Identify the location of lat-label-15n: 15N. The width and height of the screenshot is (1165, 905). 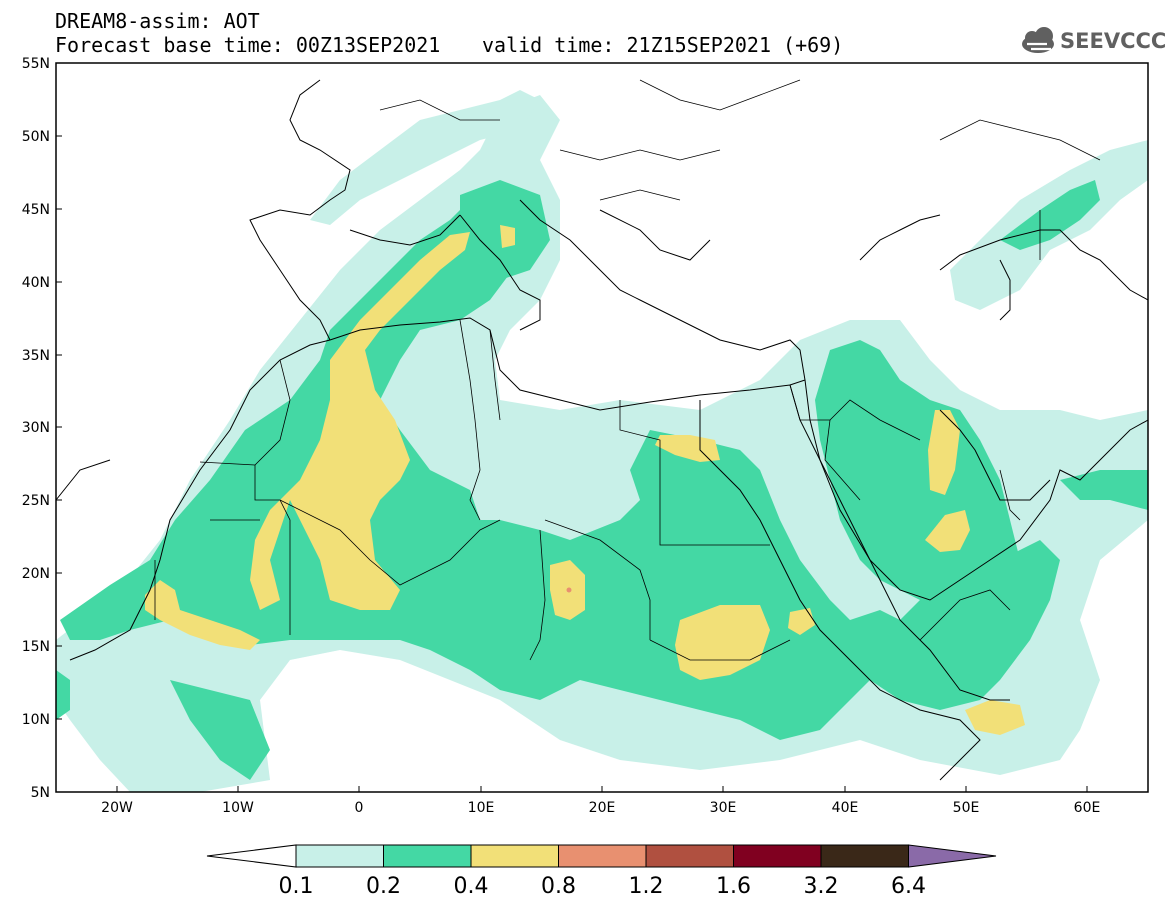
(36, 647).